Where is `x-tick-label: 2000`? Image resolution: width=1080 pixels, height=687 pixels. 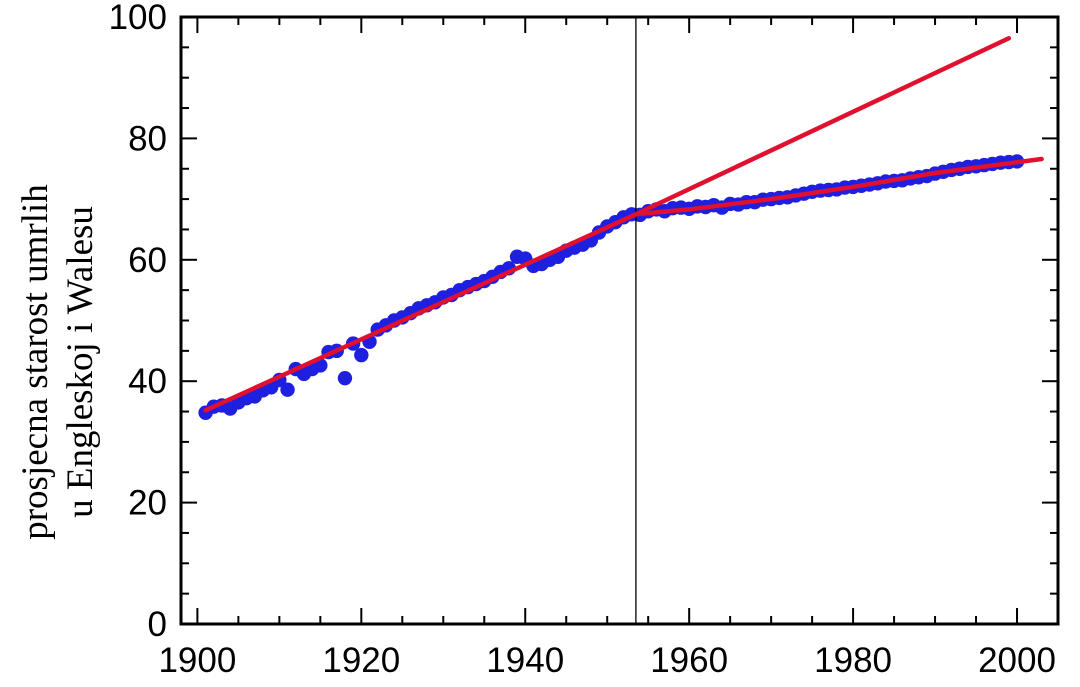
x-tick-label: 2000 is located at coordinates (1017, 660).